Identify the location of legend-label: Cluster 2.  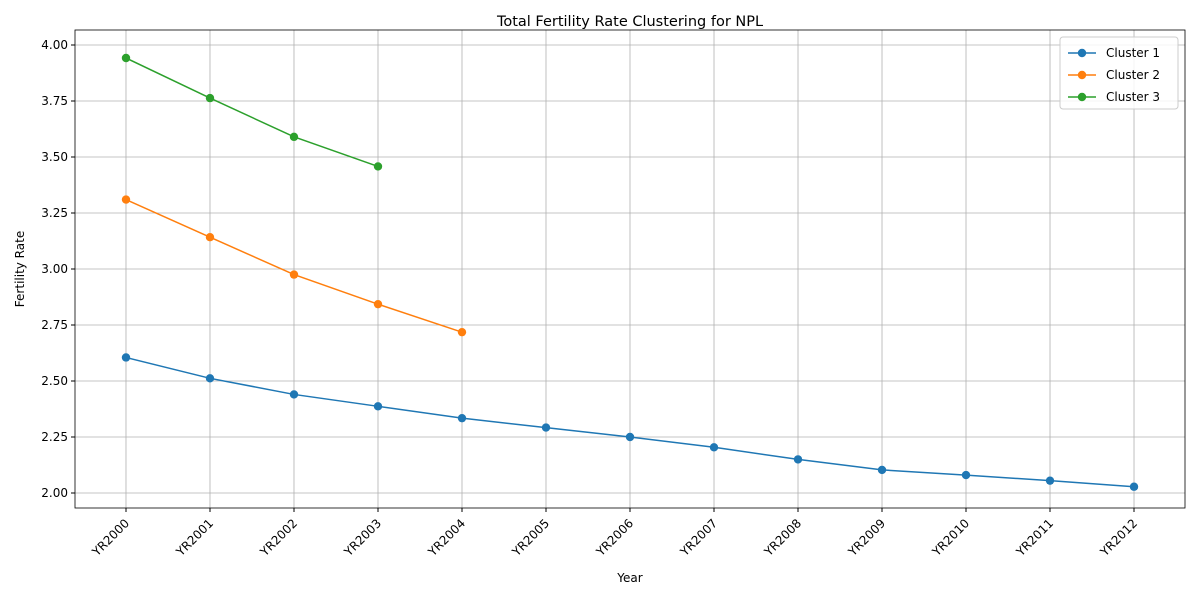
(1133, 75).